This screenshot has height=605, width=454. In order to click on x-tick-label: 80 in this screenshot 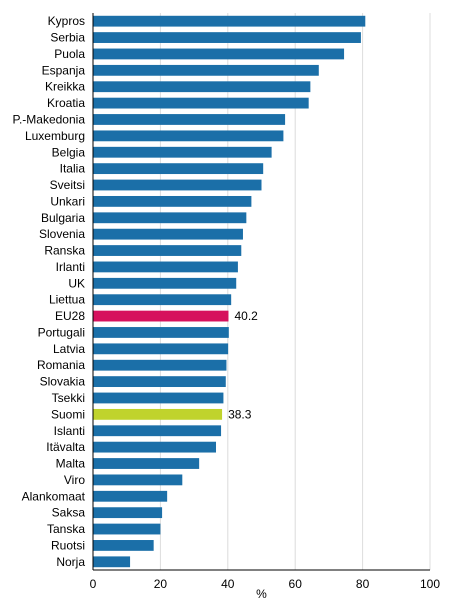, I will do `click(363, 584)`.